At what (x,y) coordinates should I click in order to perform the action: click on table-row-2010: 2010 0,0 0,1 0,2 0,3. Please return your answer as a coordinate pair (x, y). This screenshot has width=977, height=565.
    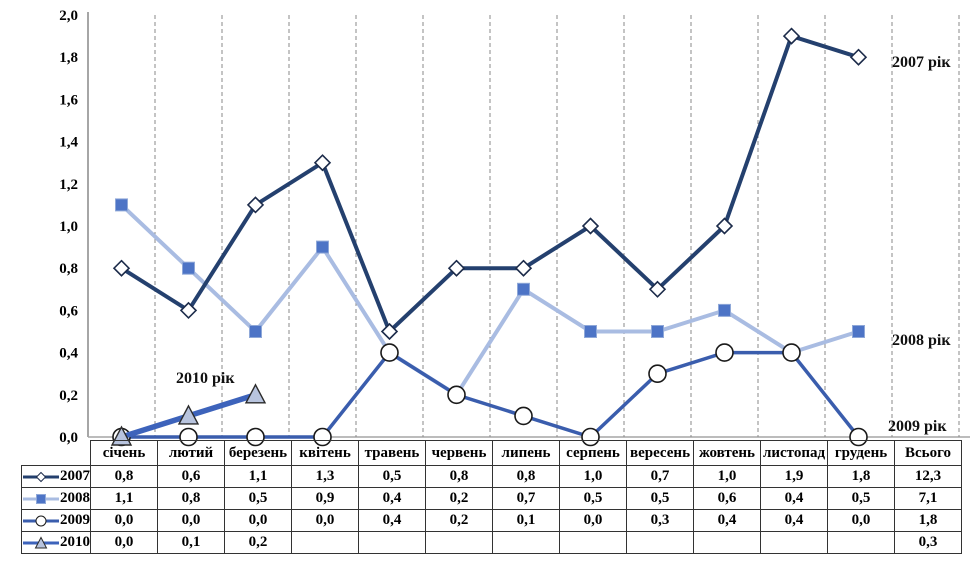
    Looking at the image, I should click on (491, 542).